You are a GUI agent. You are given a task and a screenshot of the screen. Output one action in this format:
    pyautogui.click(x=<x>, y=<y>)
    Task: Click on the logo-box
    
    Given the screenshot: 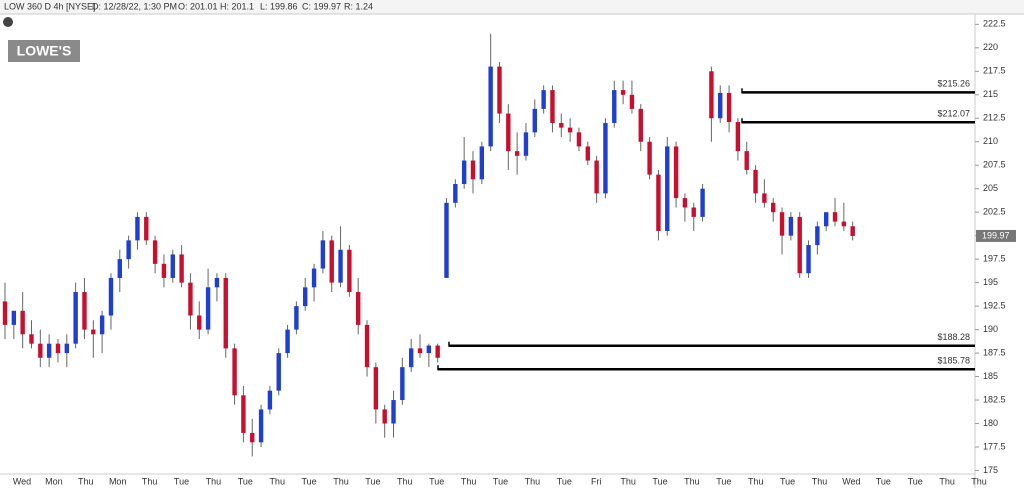 What is the action you would take?
    pyautogui.click(x=44, y=51)
    